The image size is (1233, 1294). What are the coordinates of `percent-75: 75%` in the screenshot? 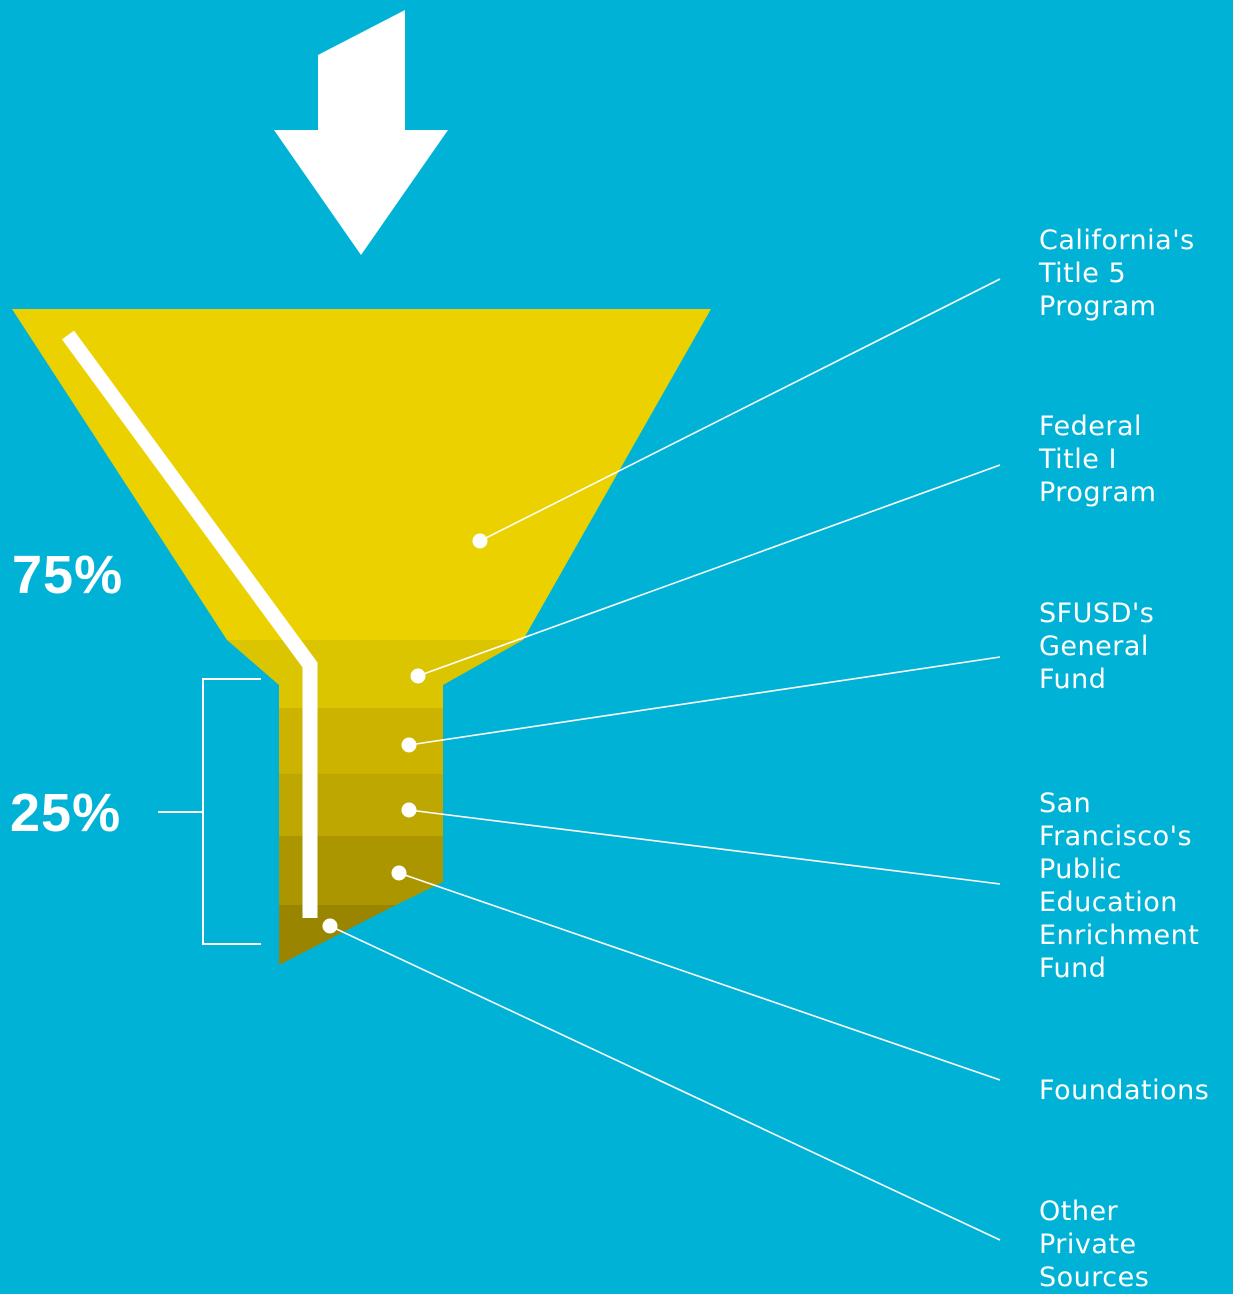 It's located at (68, 575).